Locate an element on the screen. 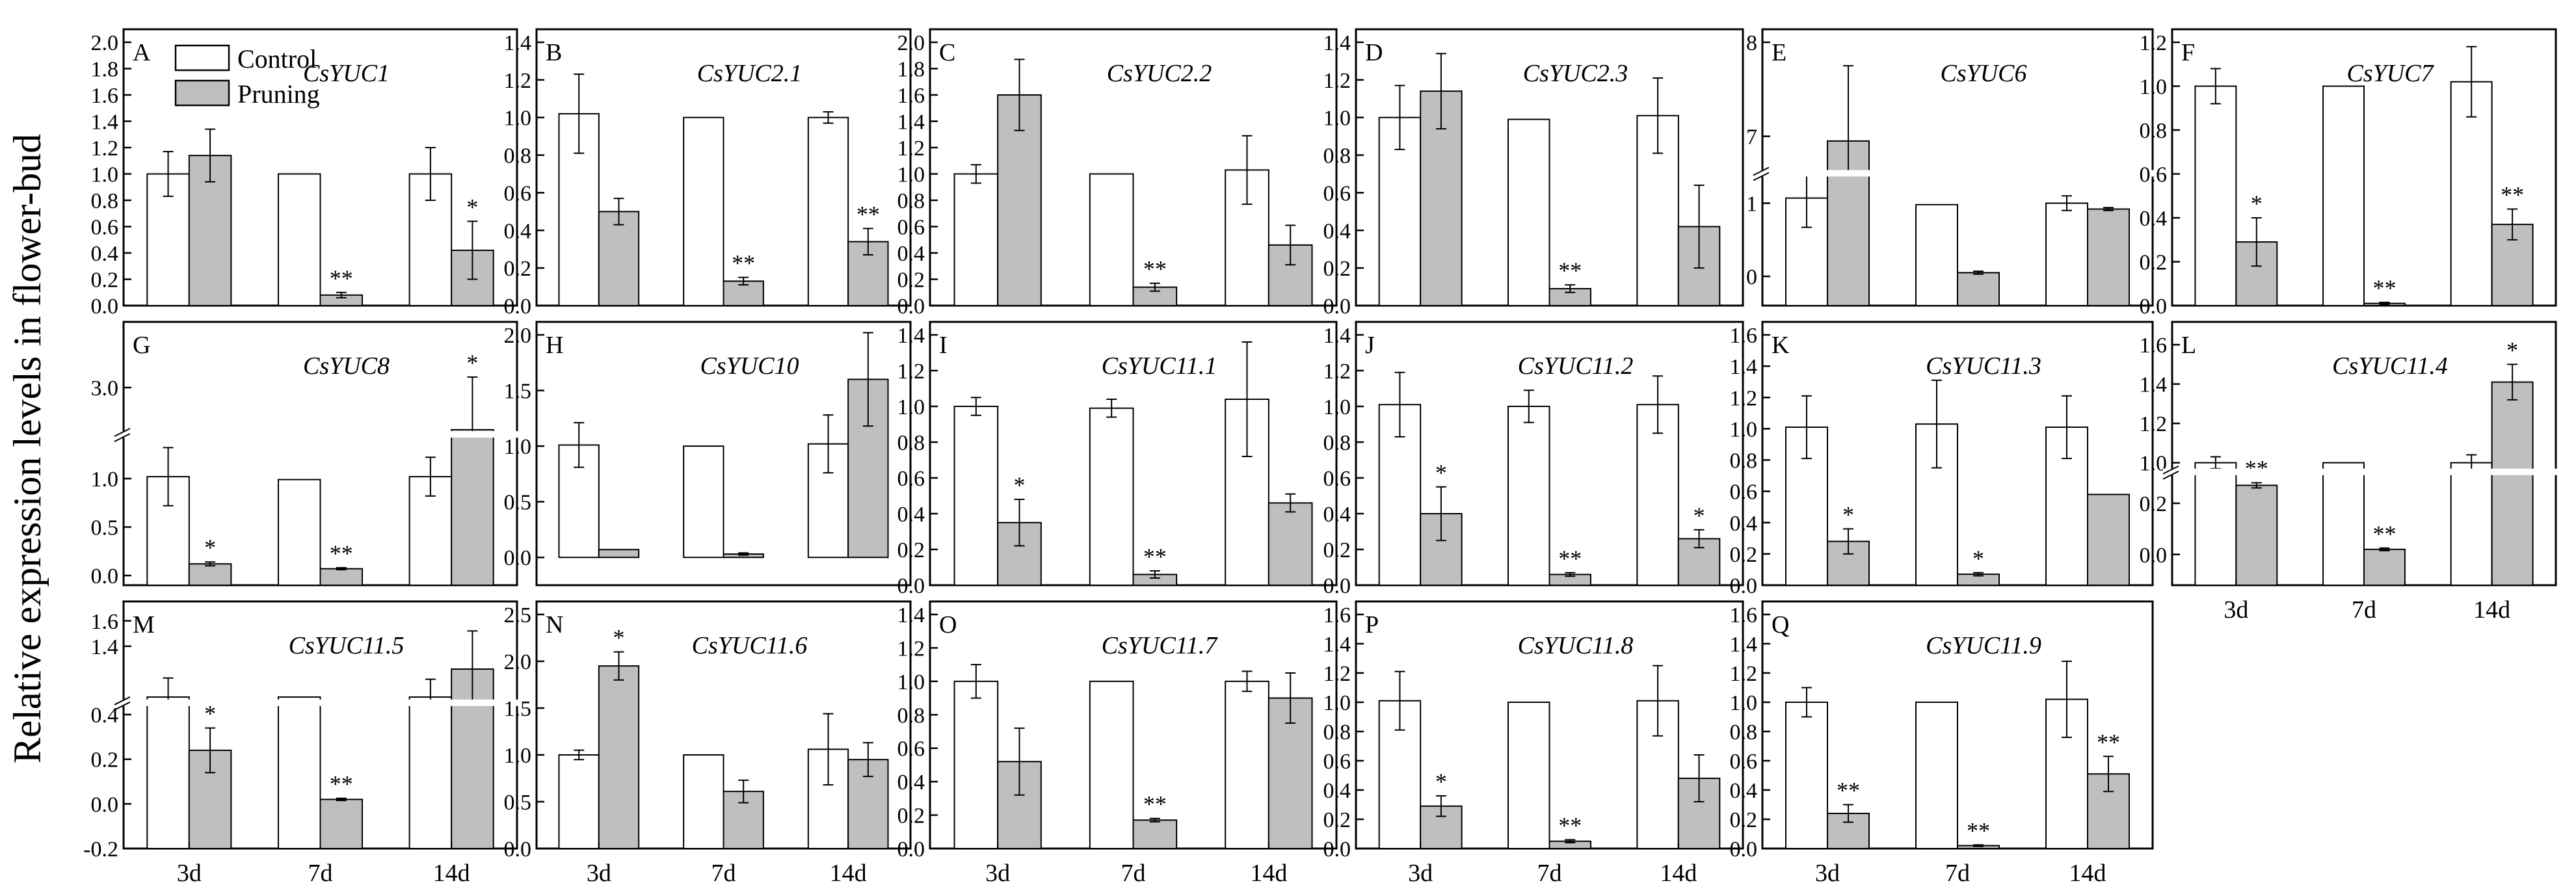  panel-letter: G is located at coordinates (141, 345).